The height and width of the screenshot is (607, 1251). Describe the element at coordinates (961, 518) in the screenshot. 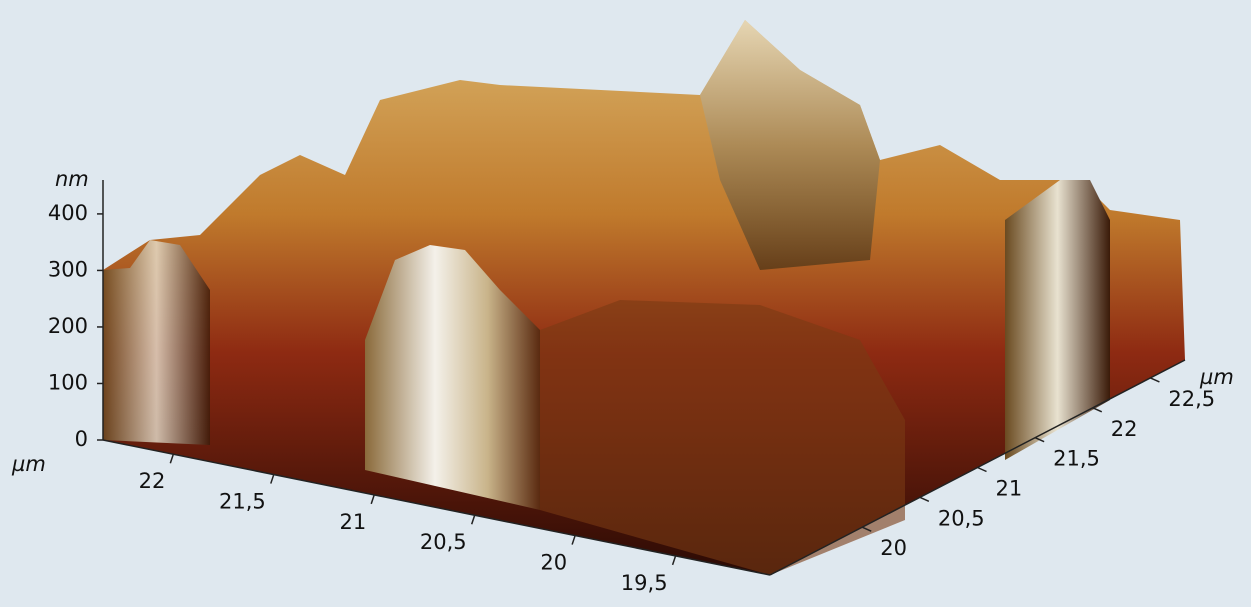

I see `y-tick-label: 20,5` at that location.